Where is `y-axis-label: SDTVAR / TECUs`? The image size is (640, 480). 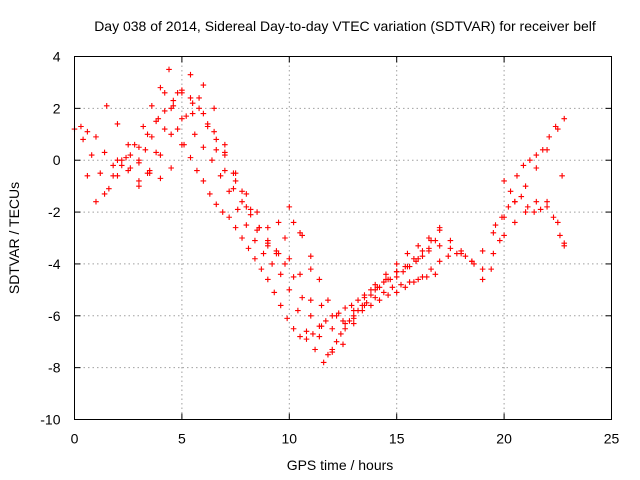 y-axis-label: SDTVAR / TECUs is located at coordinates (14, 238).